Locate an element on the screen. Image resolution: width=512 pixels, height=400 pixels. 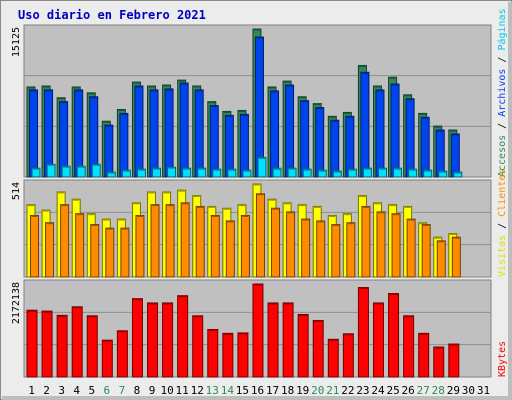
day-label-21: 21 is located at coordinates (332, 390).